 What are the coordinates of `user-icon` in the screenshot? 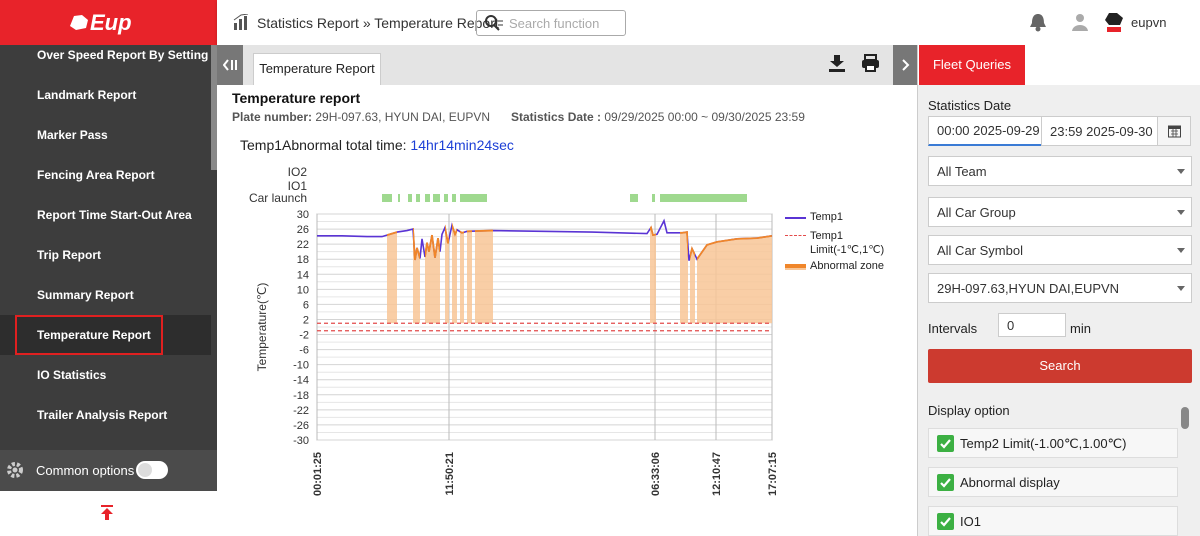 It's located at (1080, 22).